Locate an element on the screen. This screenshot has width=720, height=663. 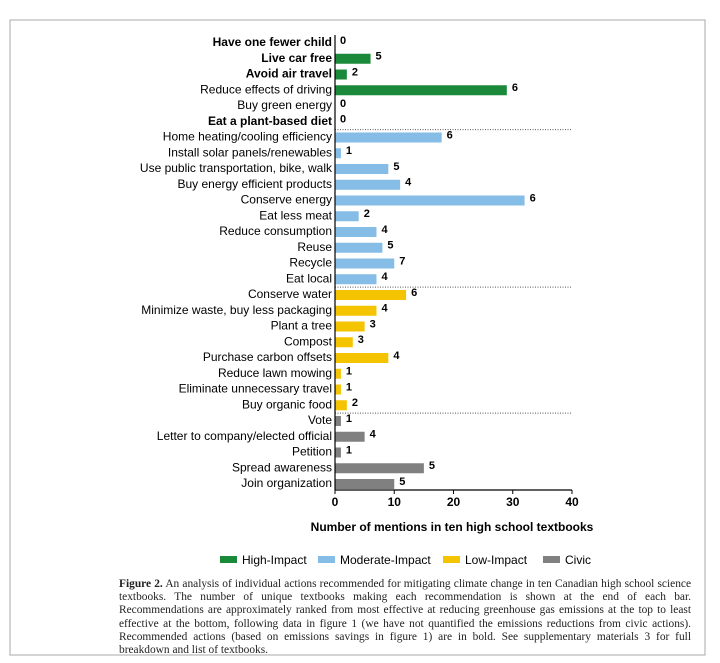
legend-label: Civic is located at coordinates (578, 560).